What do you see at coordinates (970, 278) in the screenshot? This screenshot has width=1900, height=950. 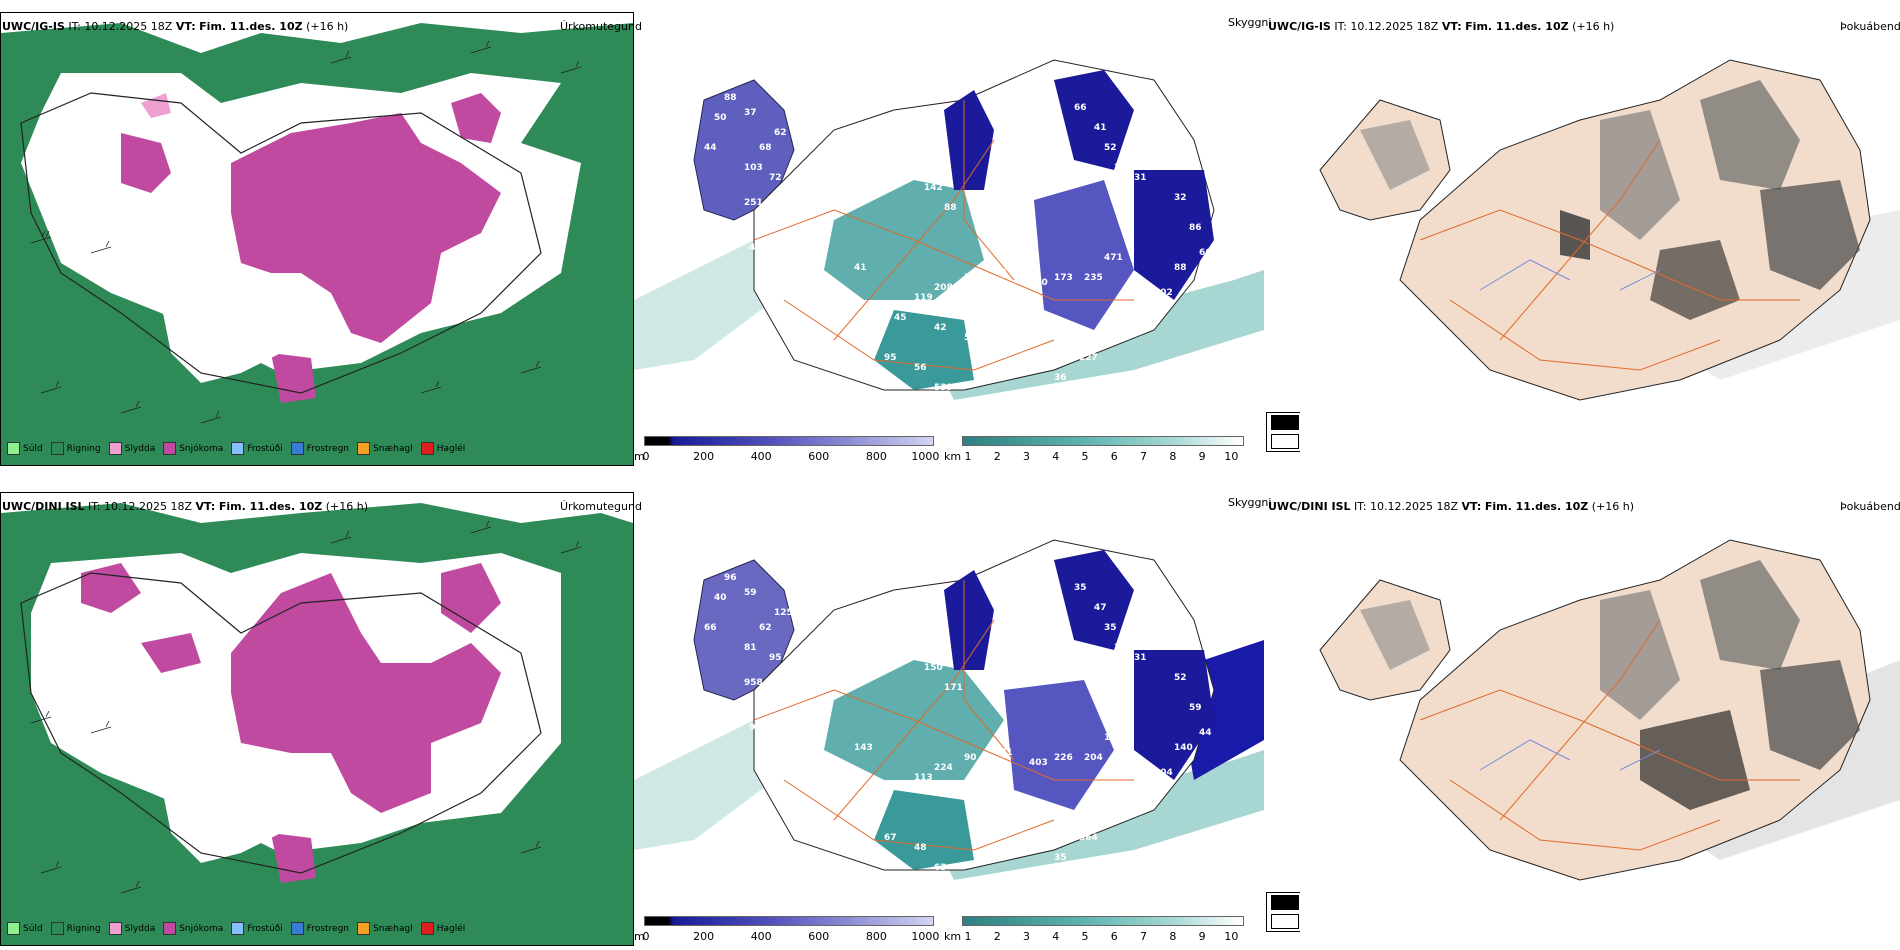 I see `cloud-base-label: 54` at bounding box center [970, 278].